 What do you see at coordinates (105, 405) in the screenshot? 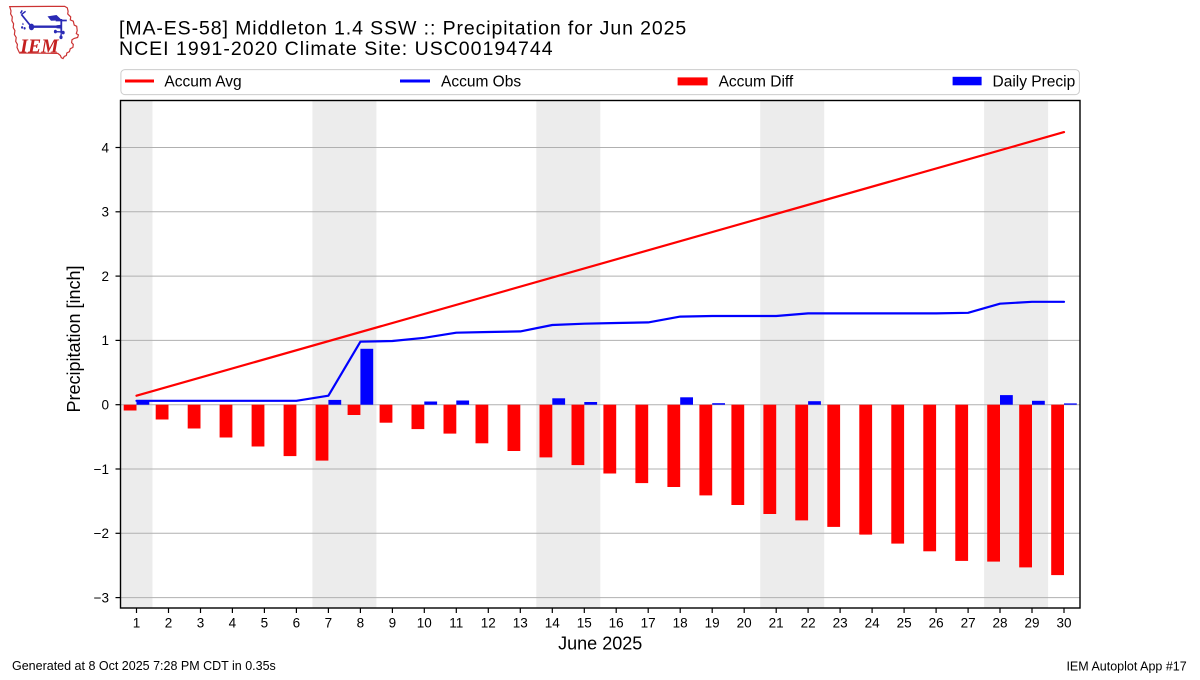
I see `svg-text: 0` at bounding box center [105, 405].